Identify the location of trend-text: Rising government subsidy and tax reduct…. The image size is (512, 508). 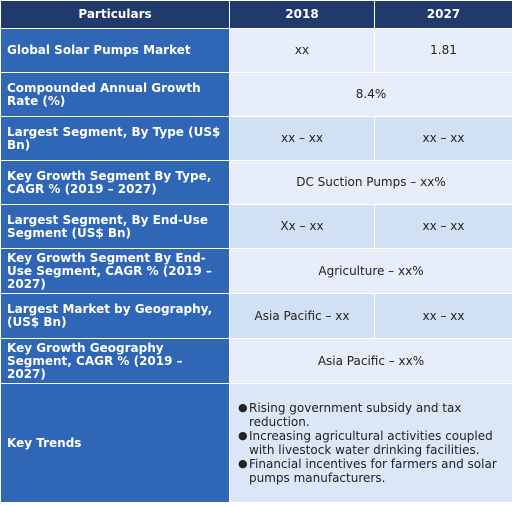
(355, 415).